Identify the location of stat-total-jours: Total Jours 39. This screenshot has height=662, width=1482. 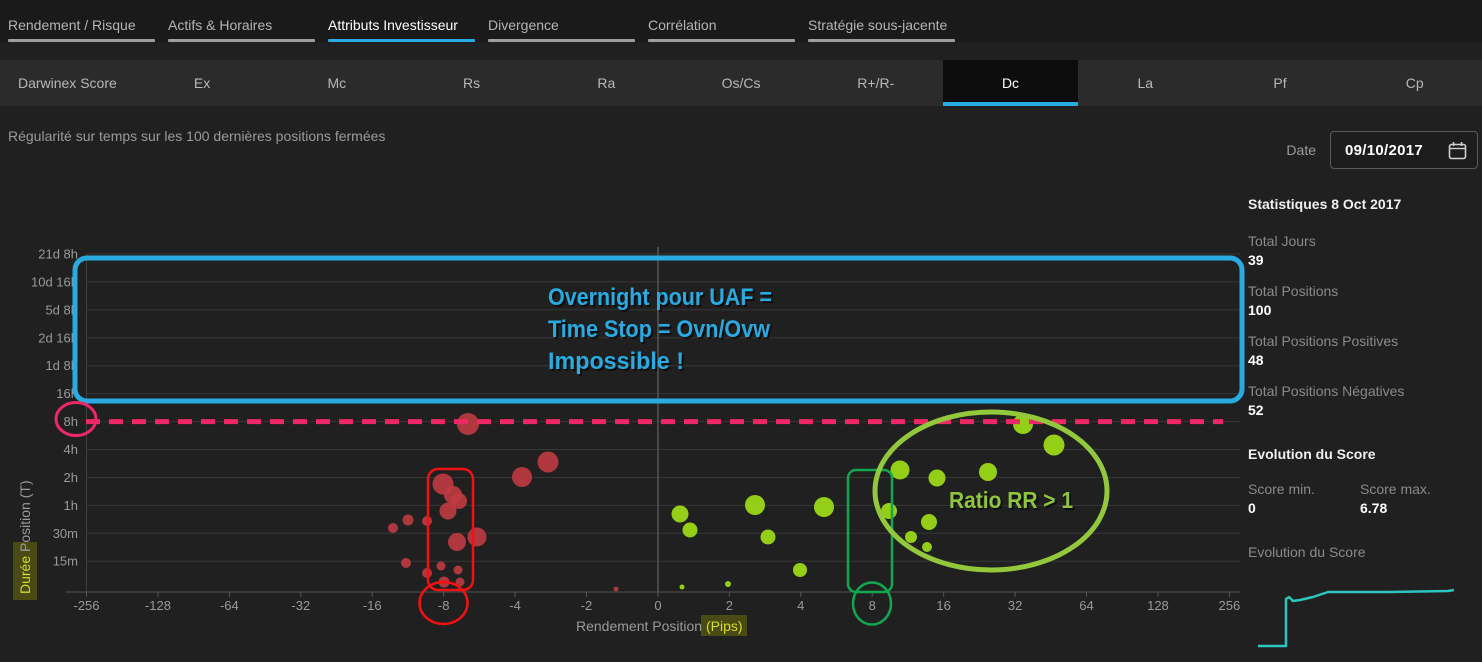
(1282, 250).